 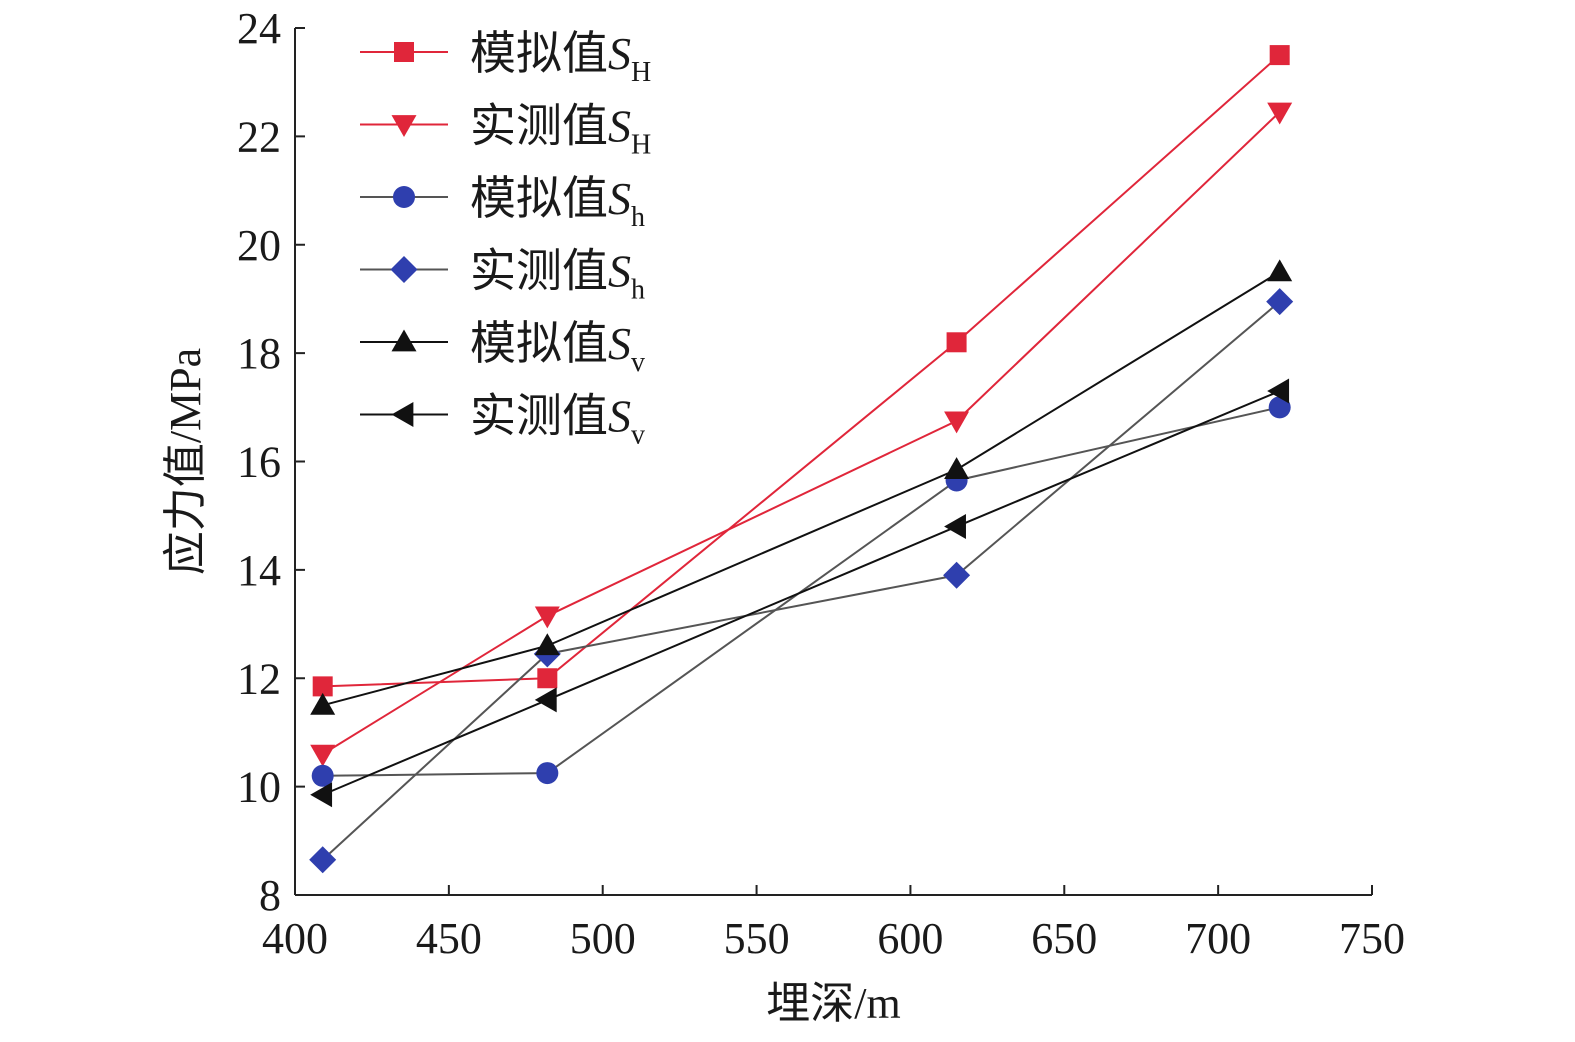 I want to click on legend-label: 实测值Sh, so click(x=557, y=276).